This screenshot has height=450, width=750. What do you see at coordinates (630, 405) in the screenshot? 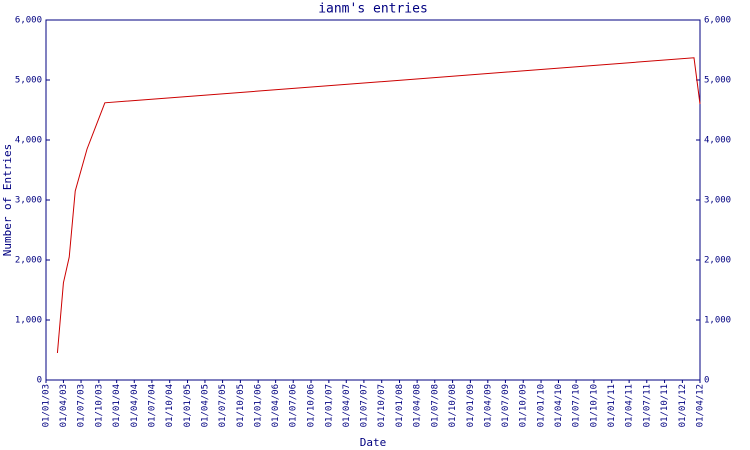
I see `x-tick-label: 01/04/11` at bounding box center [630, 405].